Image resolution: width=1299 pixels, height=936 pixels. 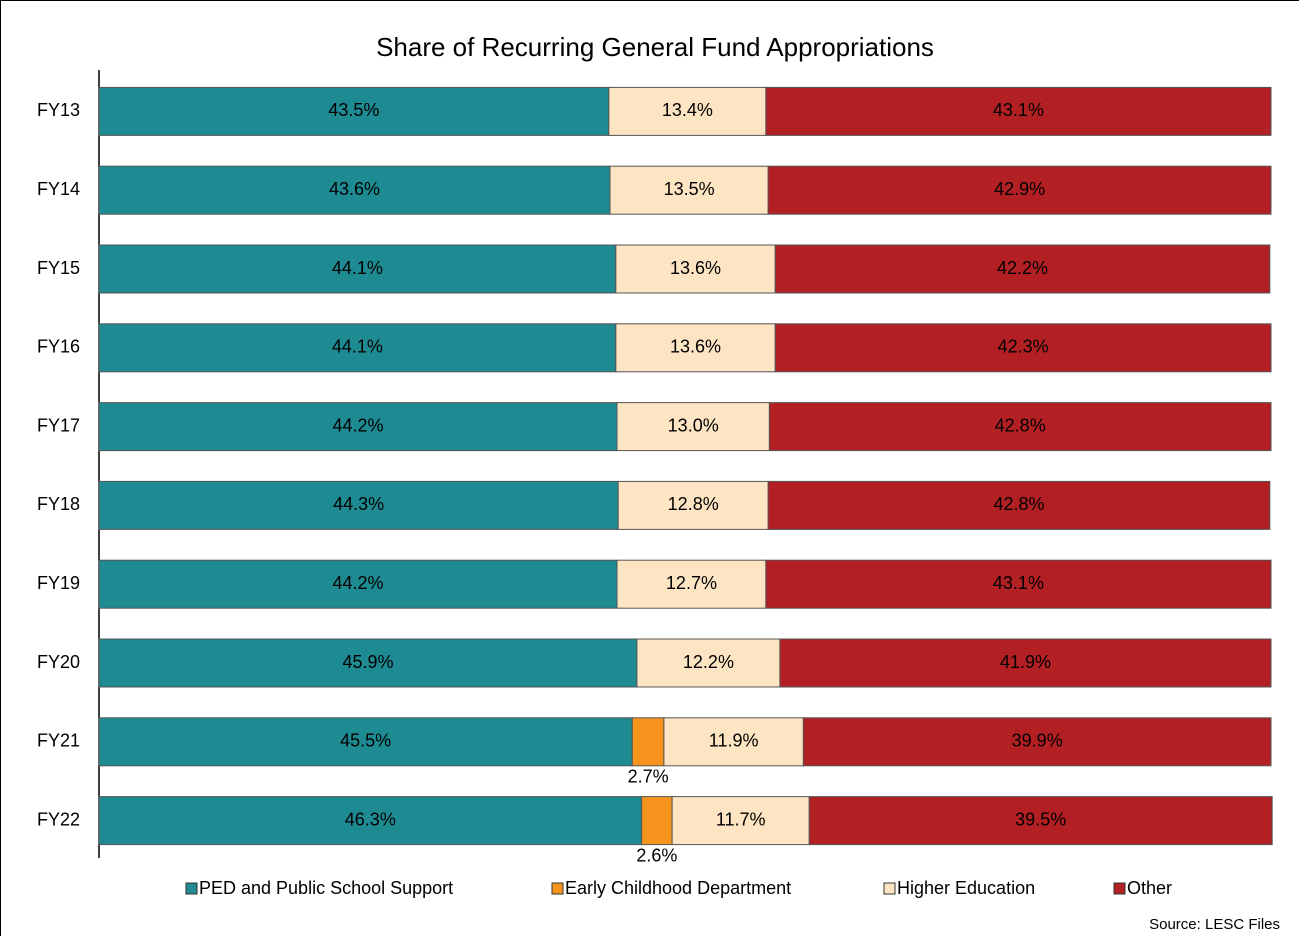 I want to click on legend-label: Other, so click(x=1149, y=888).